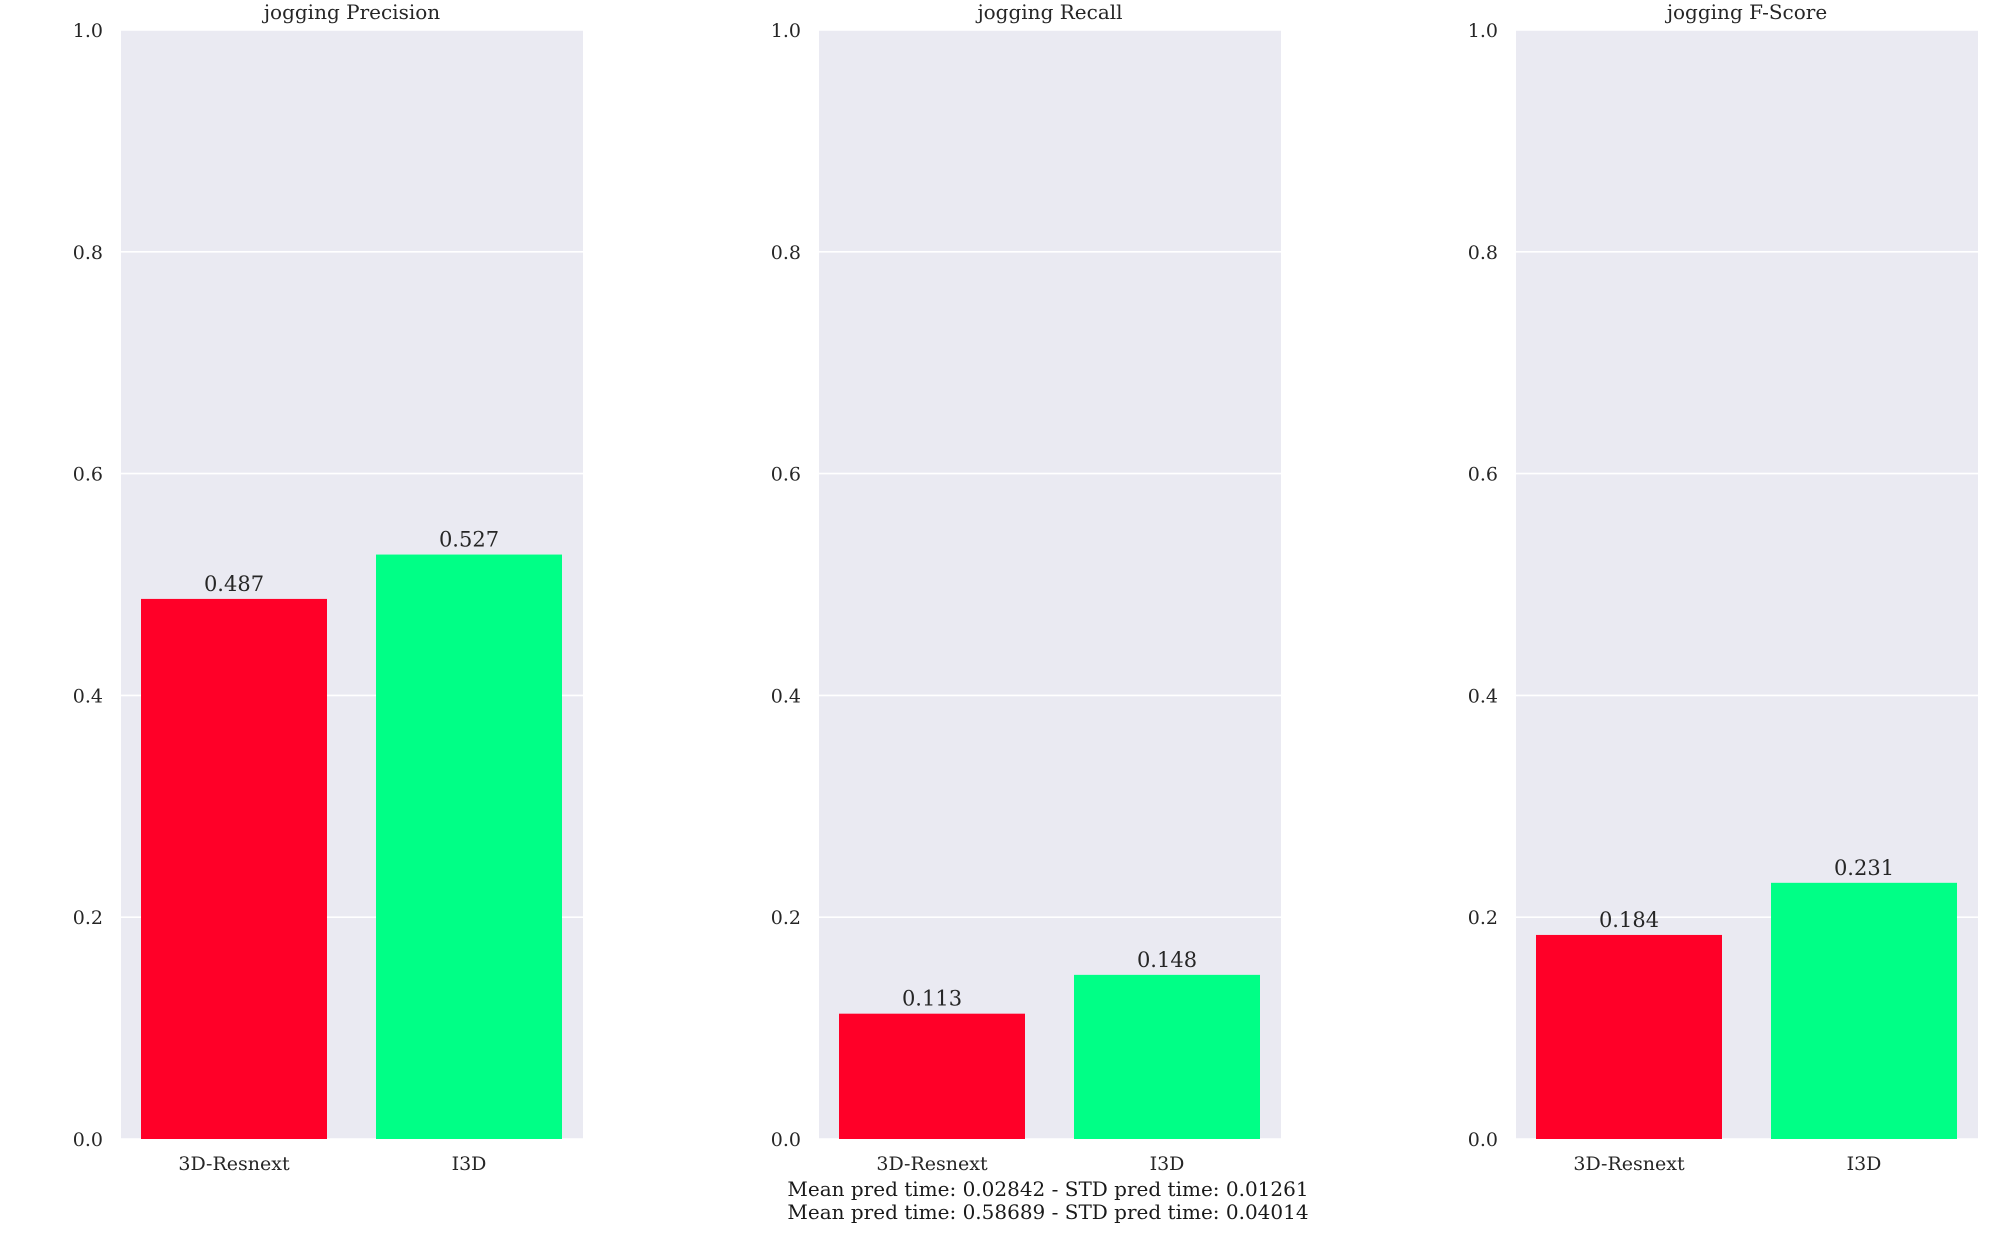 Image resolution: width=2000 pixels, height=1240 pixels. Describe the element at coordinates (1629, 920) in the screenshot. I see `bar-value-label: 0.184` at that location.